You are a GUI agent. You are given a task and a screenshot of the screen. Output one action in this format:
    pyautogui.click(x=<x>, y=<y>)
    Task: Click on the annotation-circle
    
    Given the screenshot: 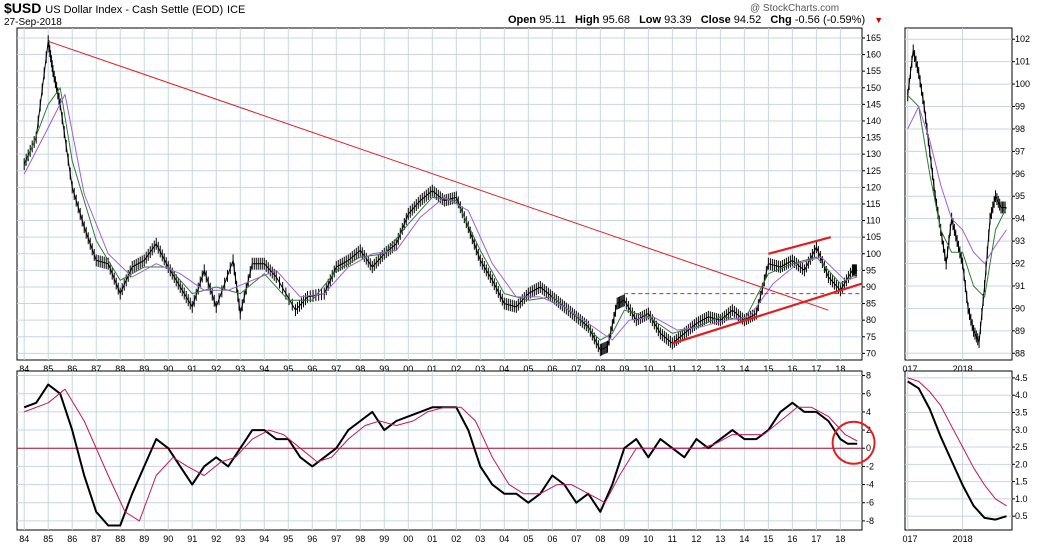 What is the action you would take?
    pyautogui.click(x=853, y=442)
    